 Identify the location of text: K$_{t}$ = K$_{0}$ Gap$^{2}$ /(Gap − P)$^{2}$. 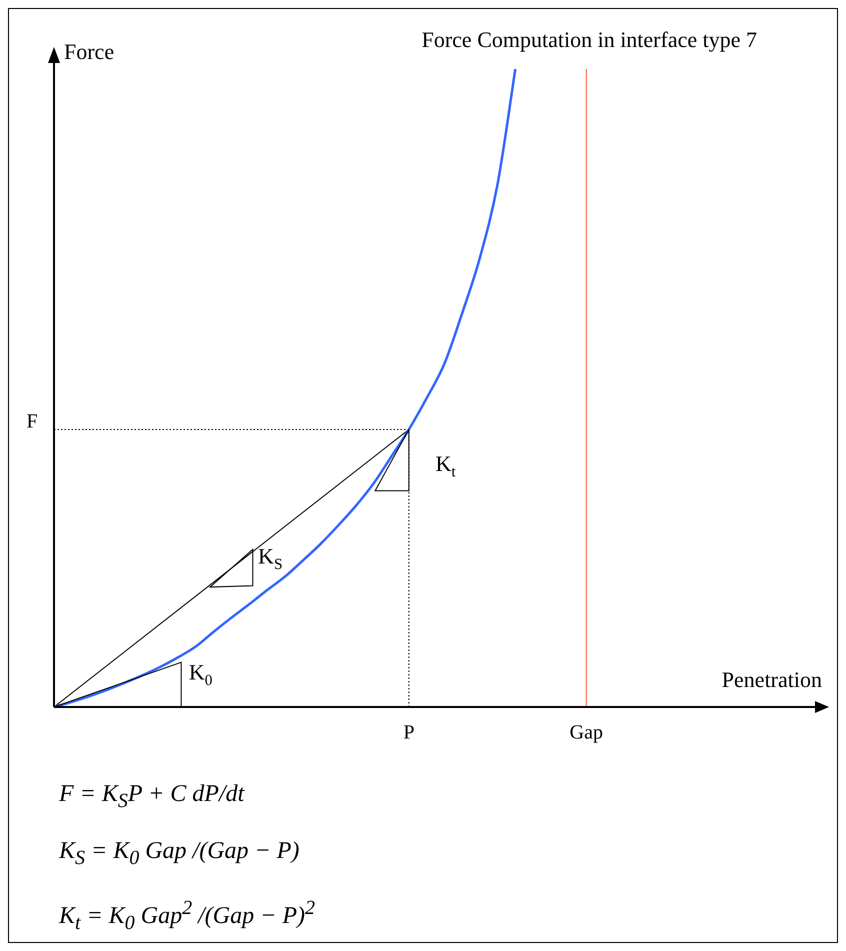
(187, 916).